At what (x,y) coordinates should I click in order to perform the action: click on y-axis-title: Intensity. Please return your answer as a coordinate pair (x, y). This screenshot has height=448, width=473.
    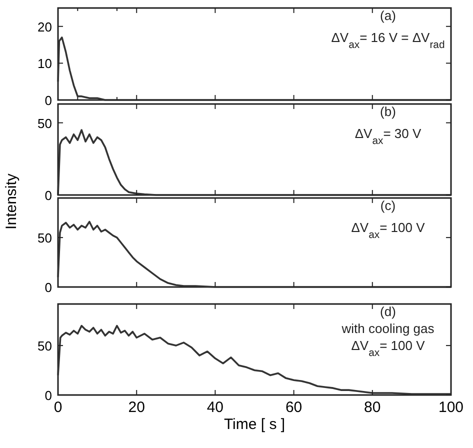
    Looking at the image, I should click on (11, 201).